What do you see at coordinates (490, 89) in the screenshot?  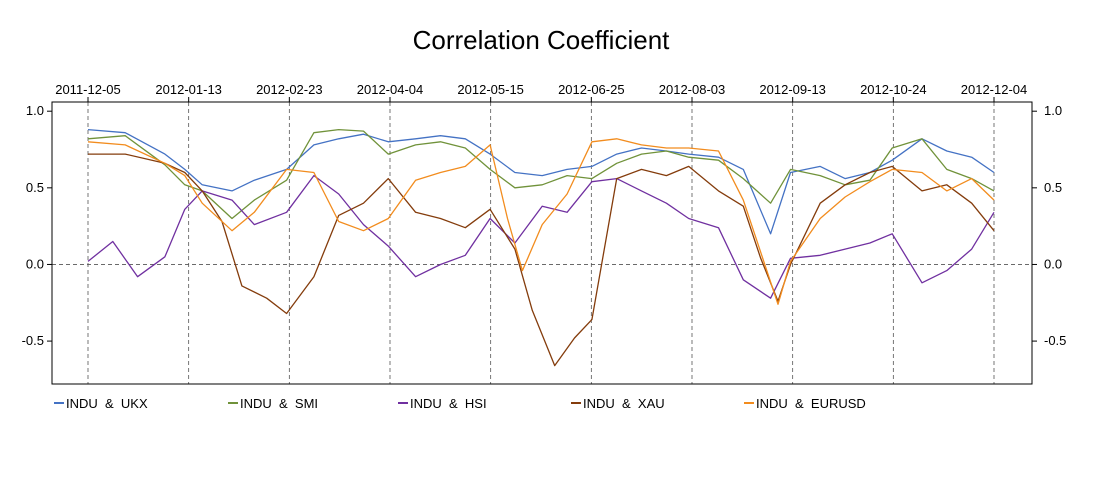 I see `x-tick-label: 2012-05-15` at bounding box center [490, 89].